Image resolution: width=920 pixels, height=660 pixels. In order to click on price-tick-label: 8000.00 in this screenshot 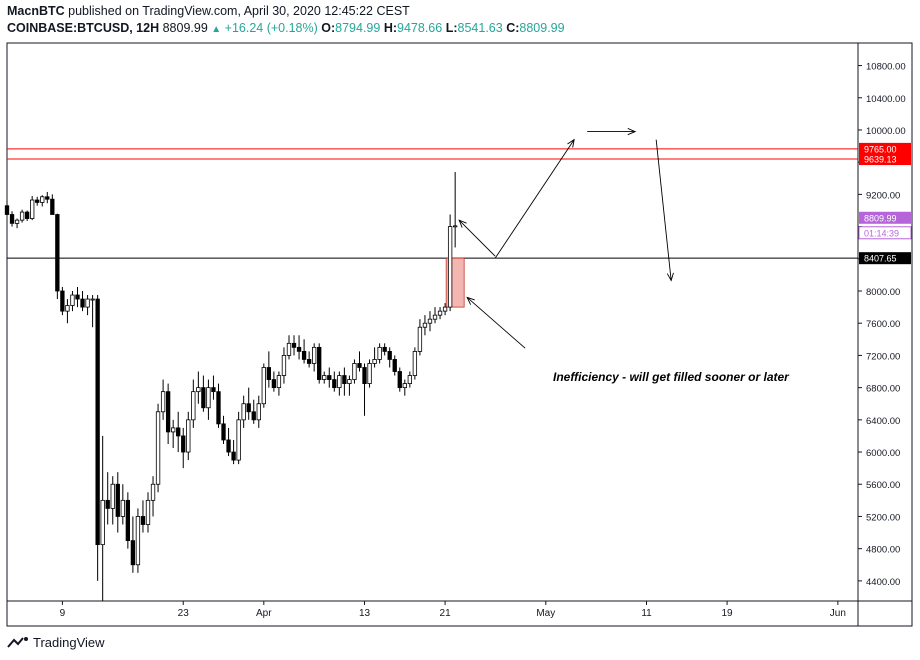, I will do `click(883, 292)`.